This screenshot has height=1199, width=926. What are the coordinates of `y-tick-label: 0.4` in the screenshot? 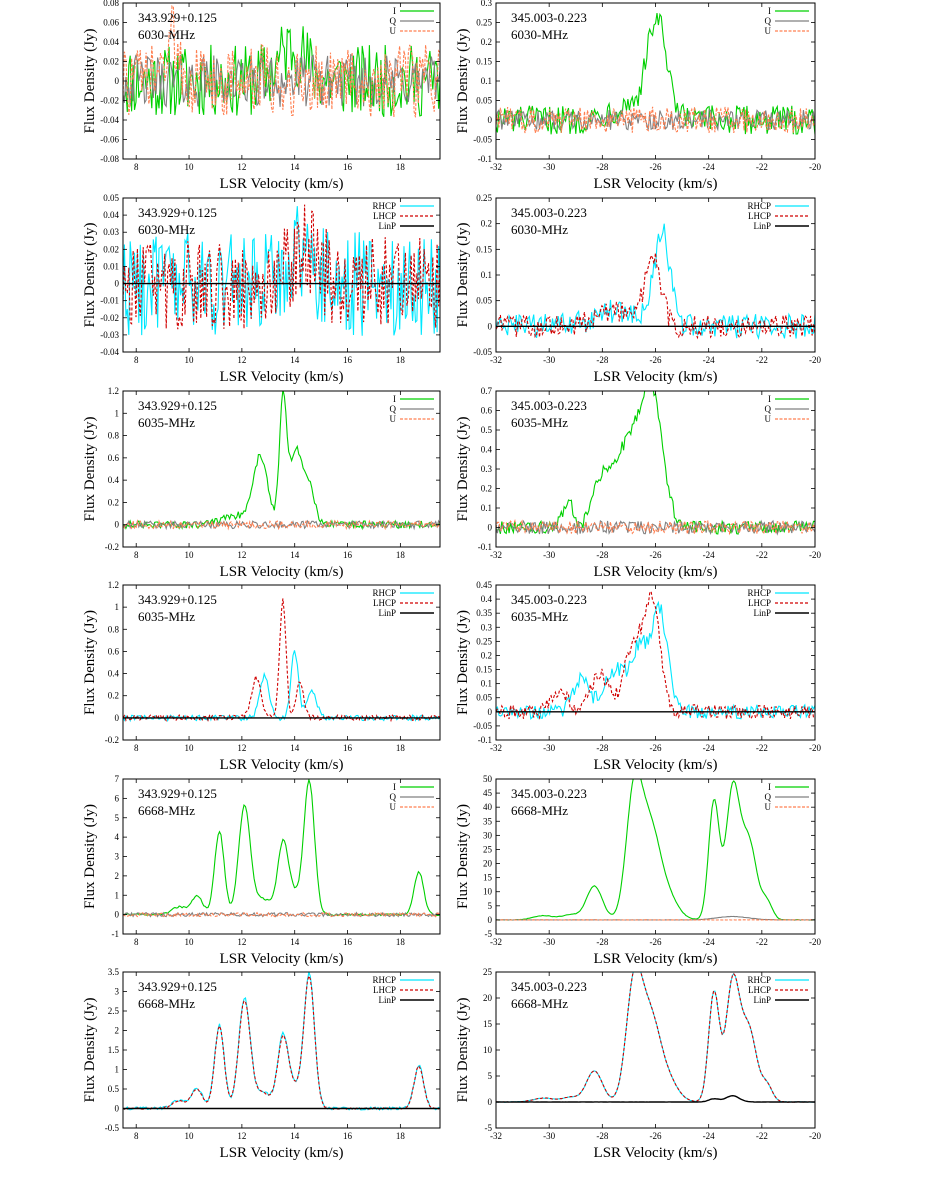 It's located at (114, 674).